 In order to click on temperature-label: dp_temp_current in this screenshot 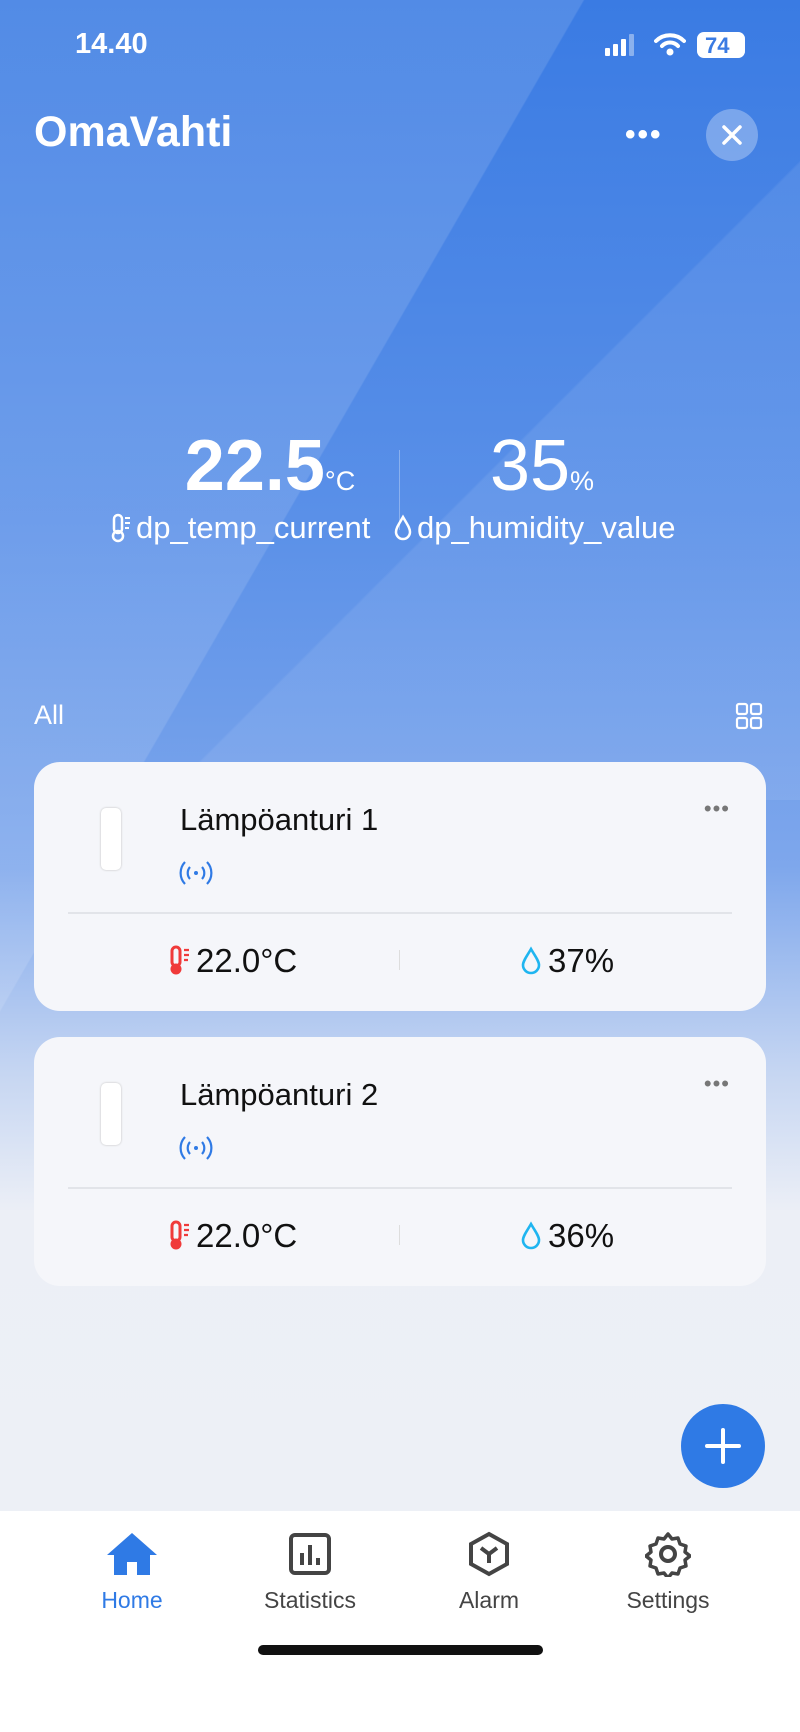, I will do `click(240, 528)`.